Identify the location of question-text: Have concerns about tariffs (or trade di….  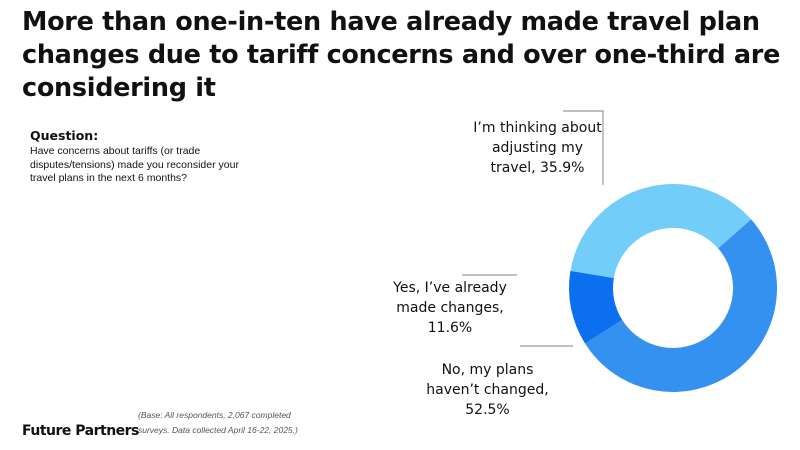
(134, 164).